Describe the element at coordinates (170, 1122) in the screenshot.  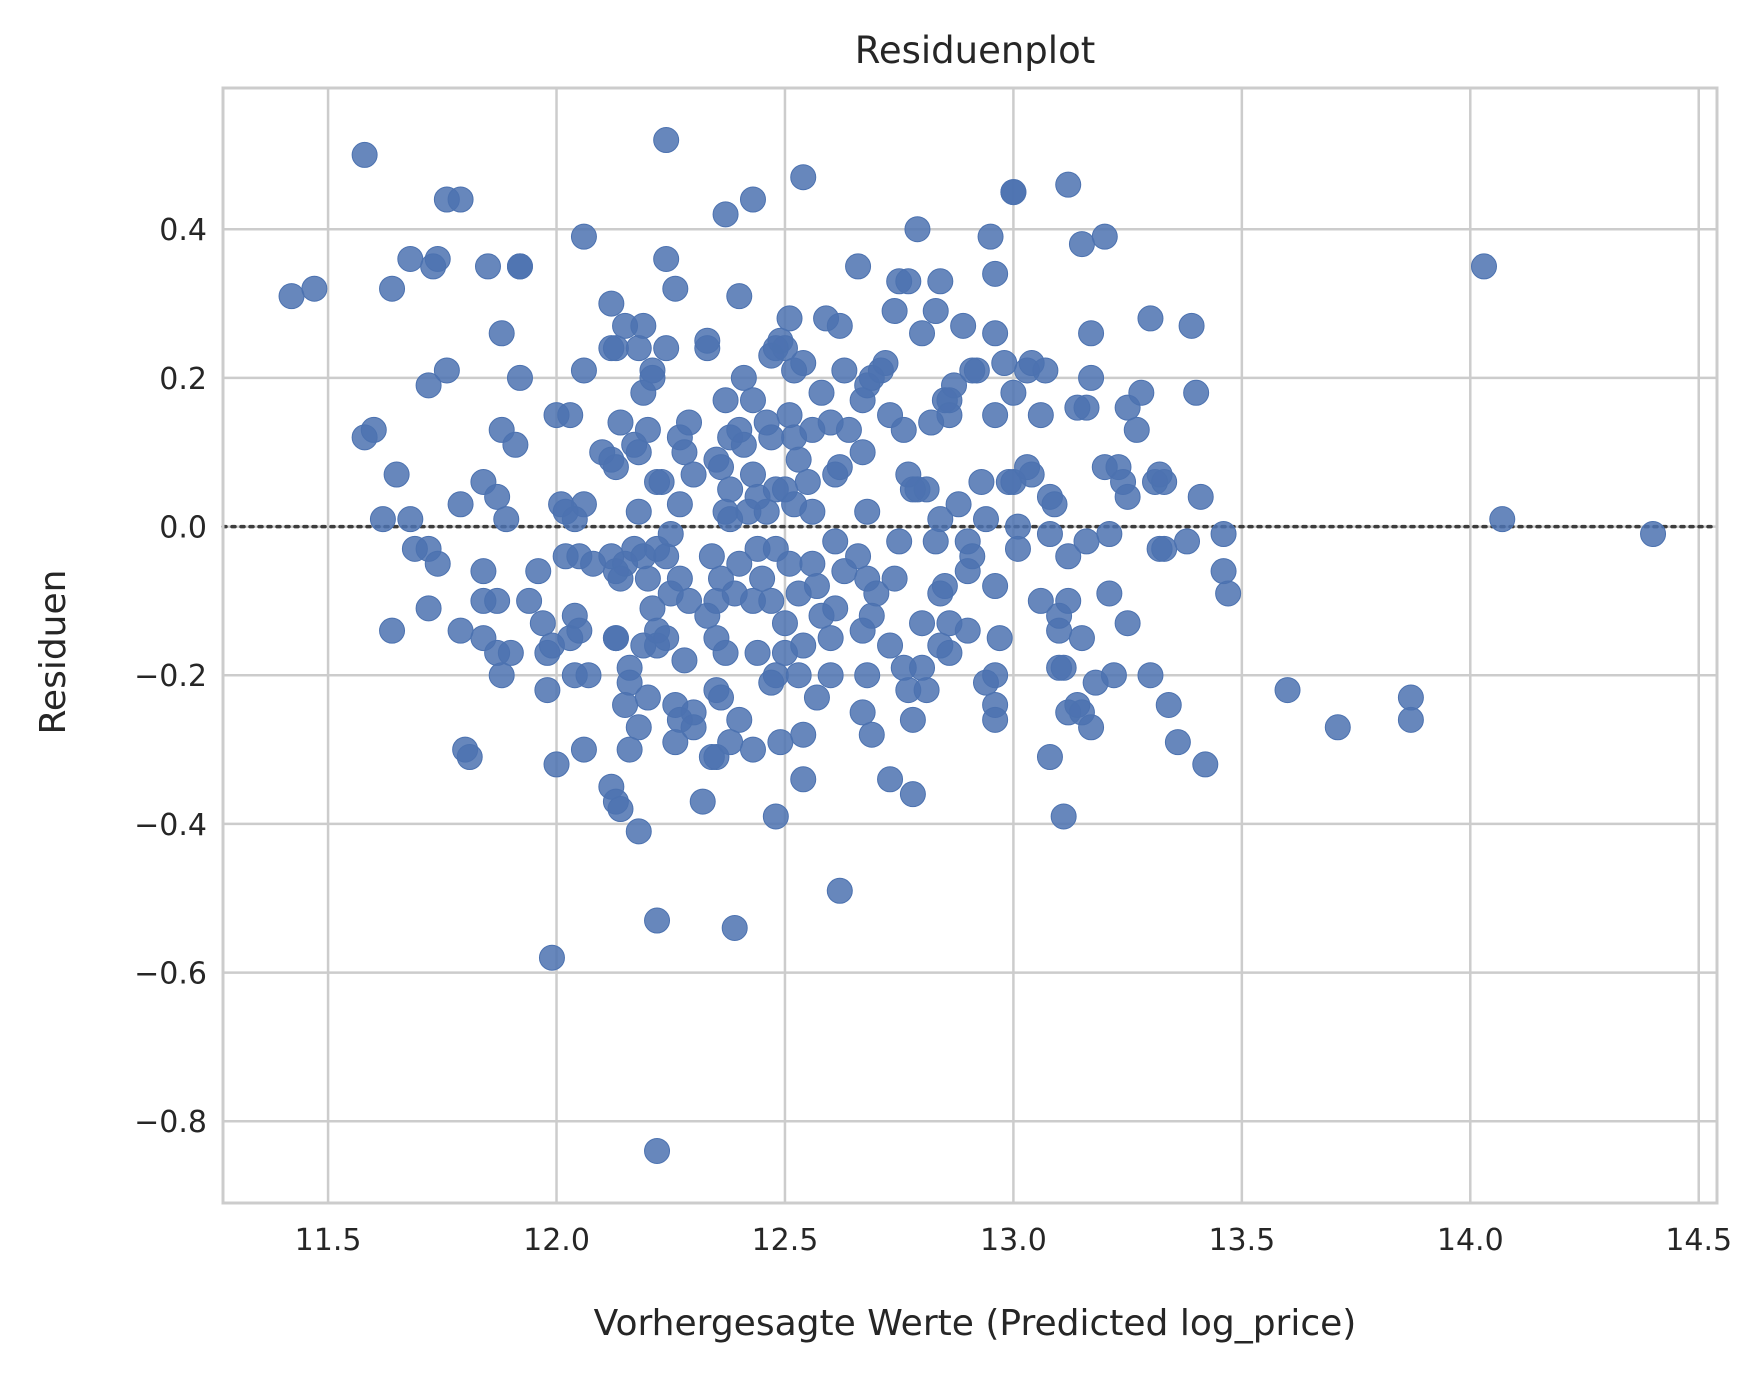
I see `y-tick-label: −0.8` at that location.